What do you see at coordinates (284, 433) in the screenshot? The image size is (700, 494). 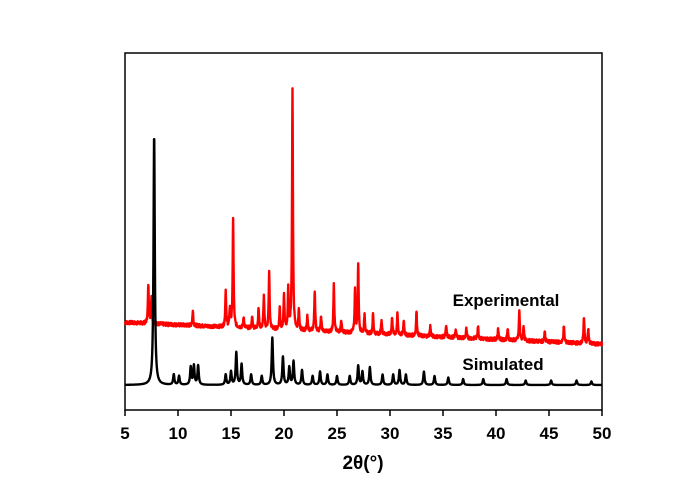 I see `x-tick-label: 20` at bounding box center [284, 433].